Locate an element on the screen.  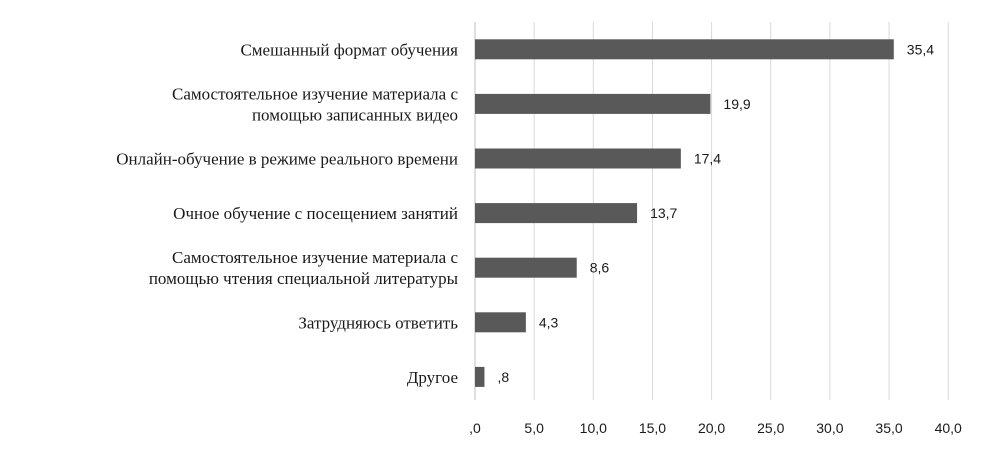
x-tick-label: 35,0 is located at coordinates (888, 428).